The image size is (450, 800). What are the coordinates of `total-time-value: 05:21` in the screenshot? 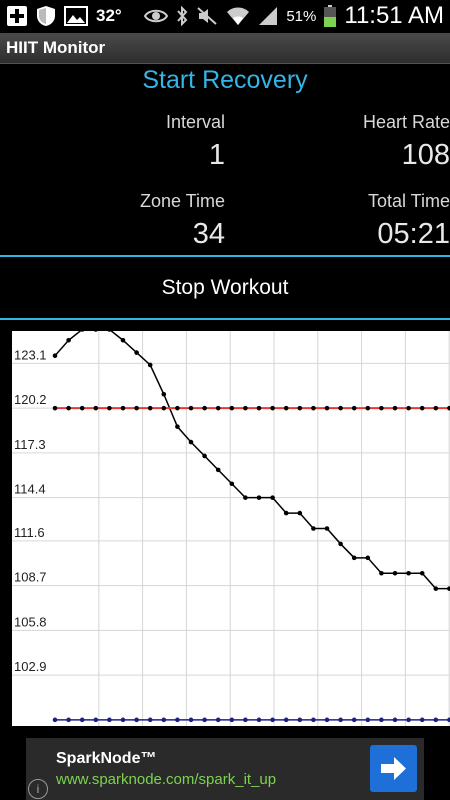 It's located at (413, 234).